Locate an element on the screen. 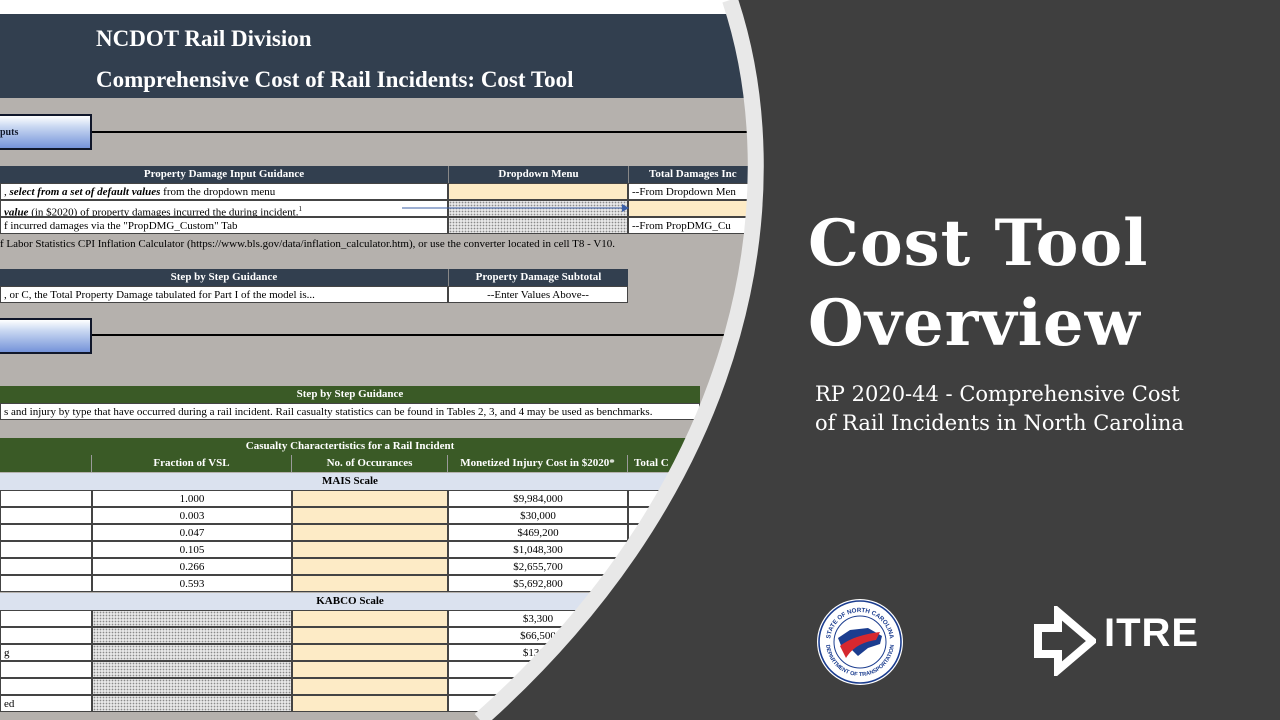 The image size is (1280, 720). mais-row-fraction: 0.047 is located at coordinates (192, 532).